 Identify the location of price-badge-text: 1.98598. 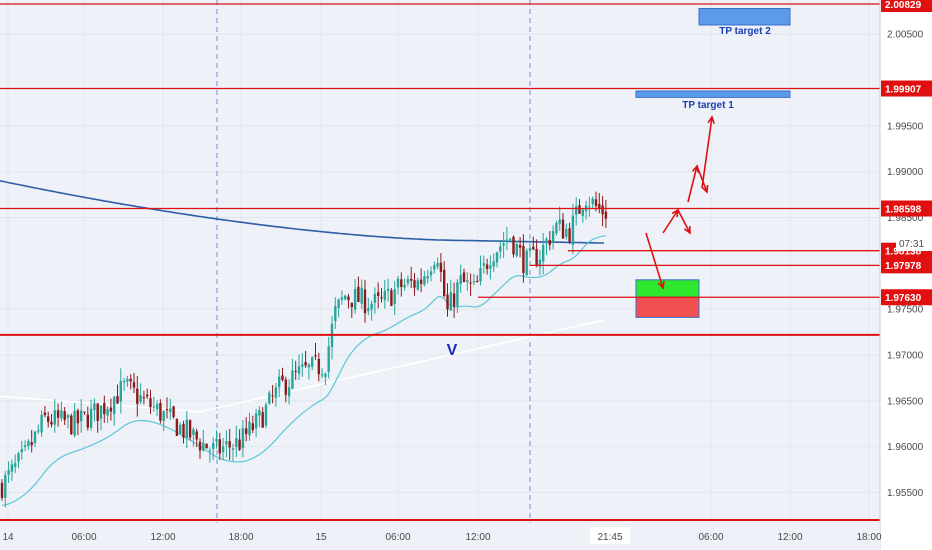
(903, 209).